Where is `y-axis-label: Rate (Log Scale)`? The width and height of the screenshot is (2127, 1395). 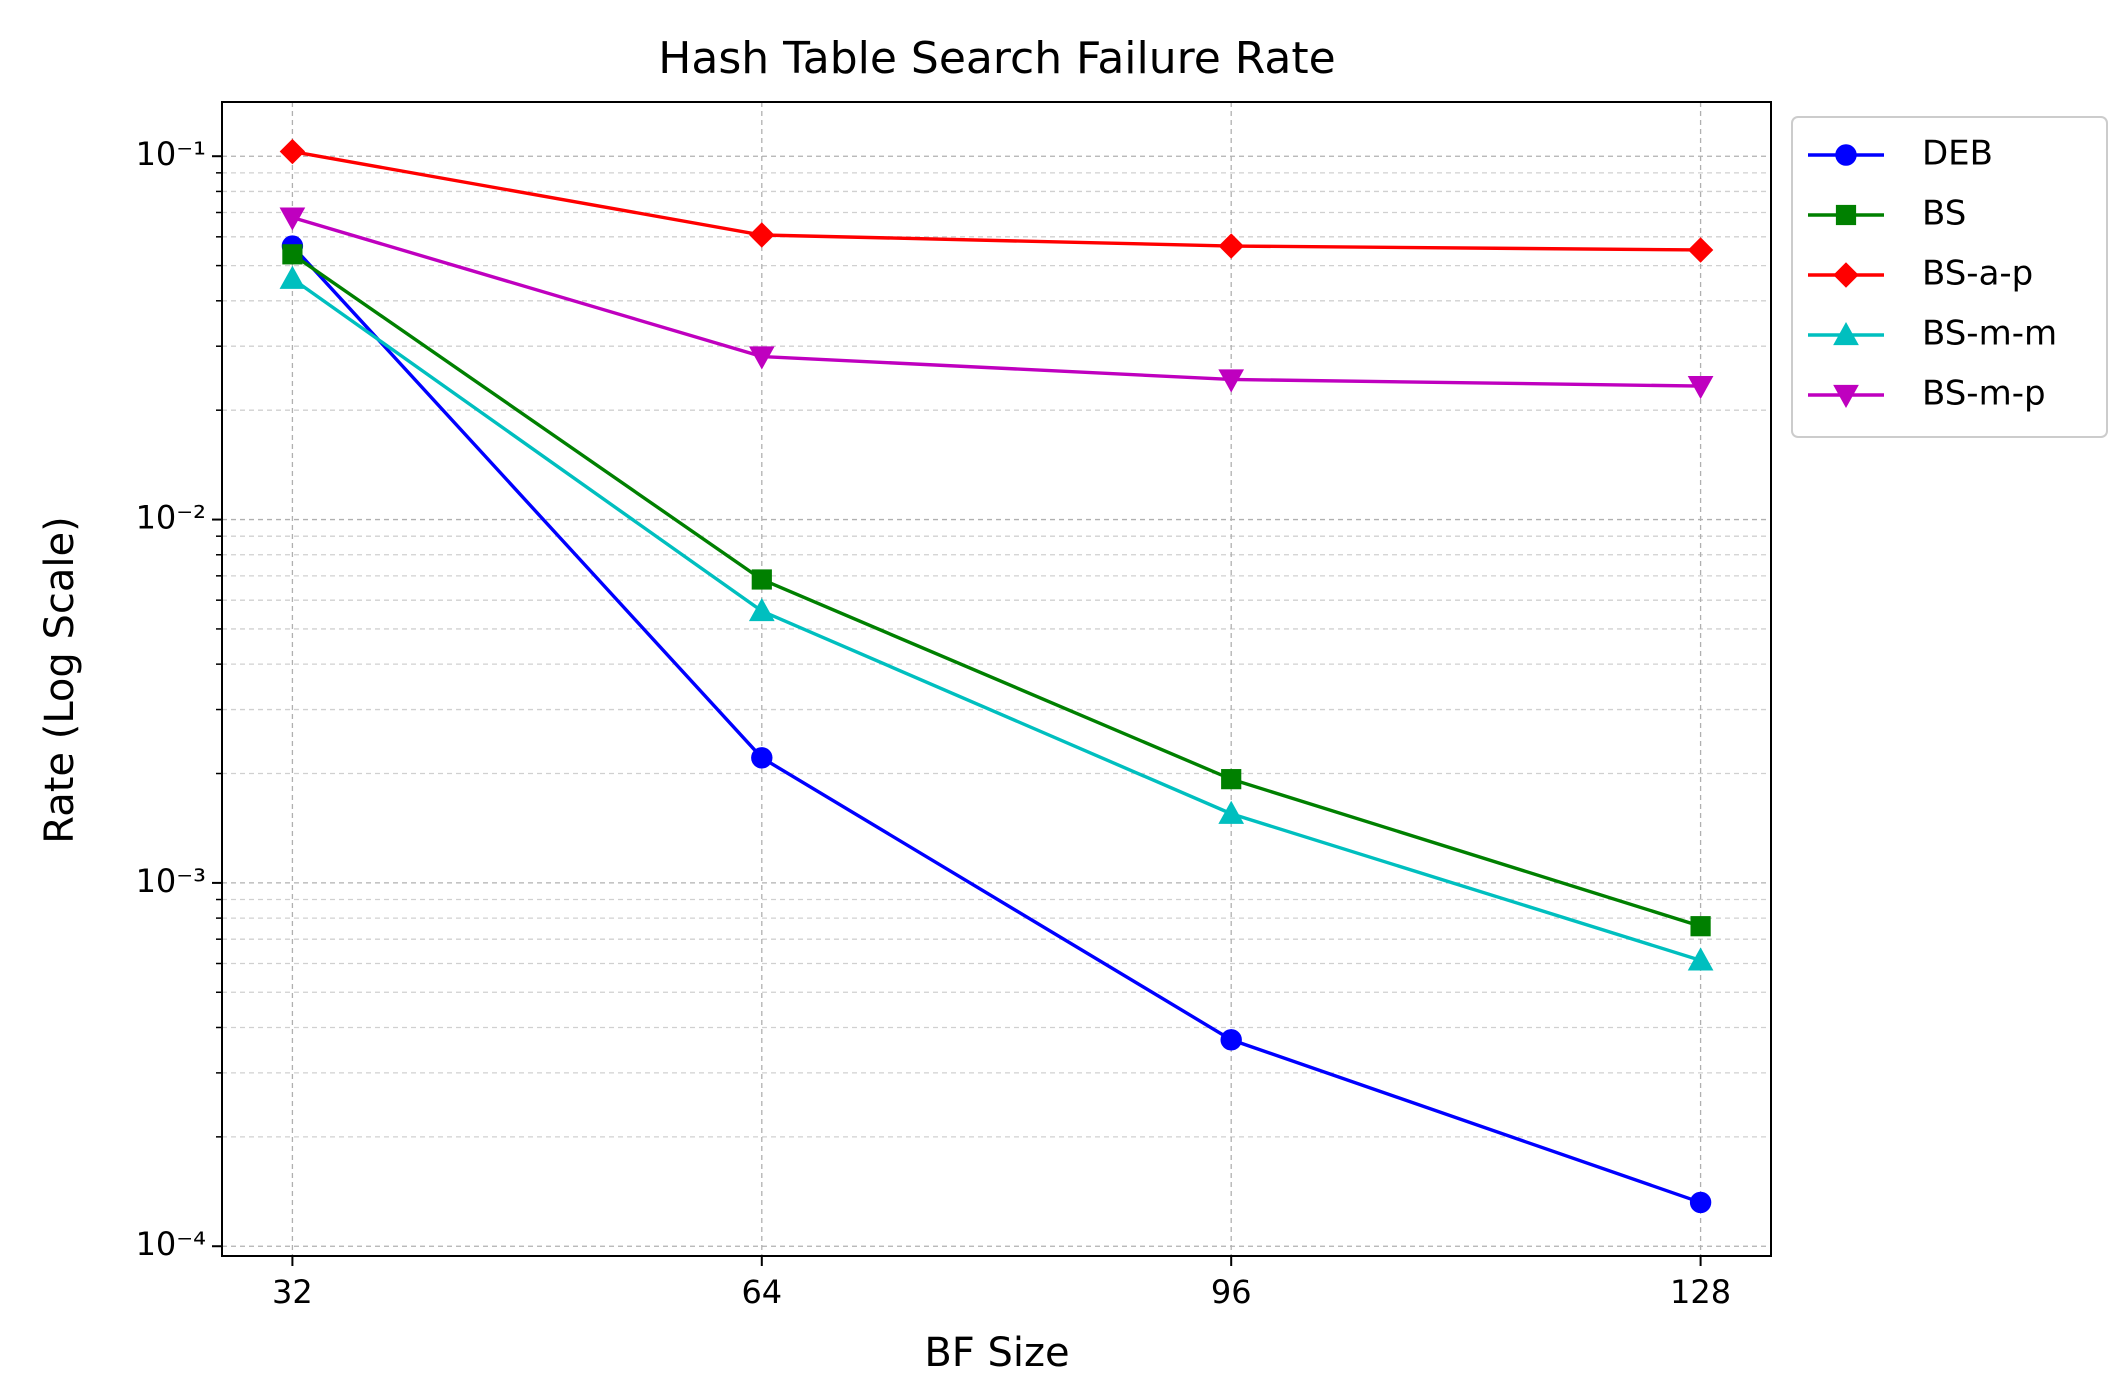 y-axis-label: Rate (Log Scale) is located at coordinates (60, 679).